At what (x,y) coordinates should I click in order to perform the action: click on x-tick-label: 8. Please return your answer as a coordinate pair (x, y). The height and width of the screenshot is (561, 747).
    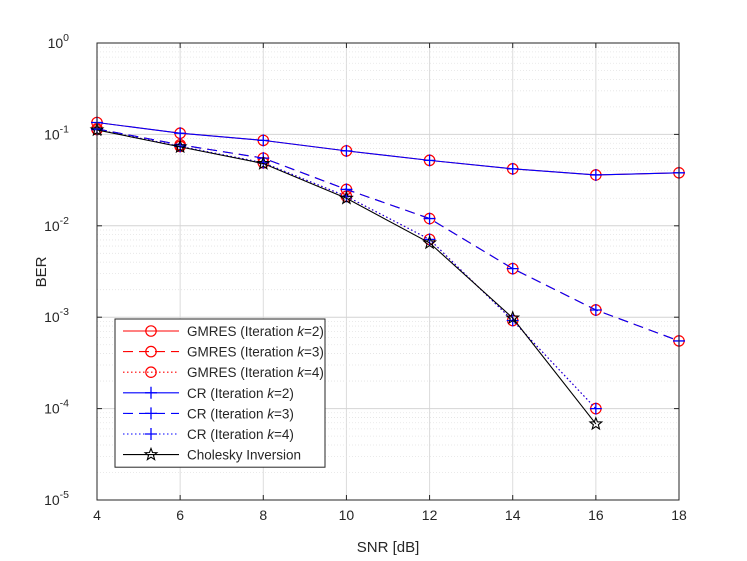
    Looking at the image, I should click on (263, 515).